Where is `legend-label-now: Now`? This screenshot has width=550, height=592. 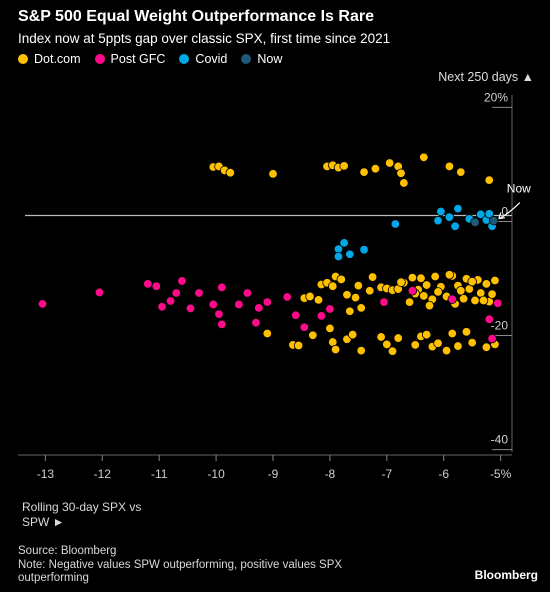 legend-label-now: Now is located at coordinates (270, 59).